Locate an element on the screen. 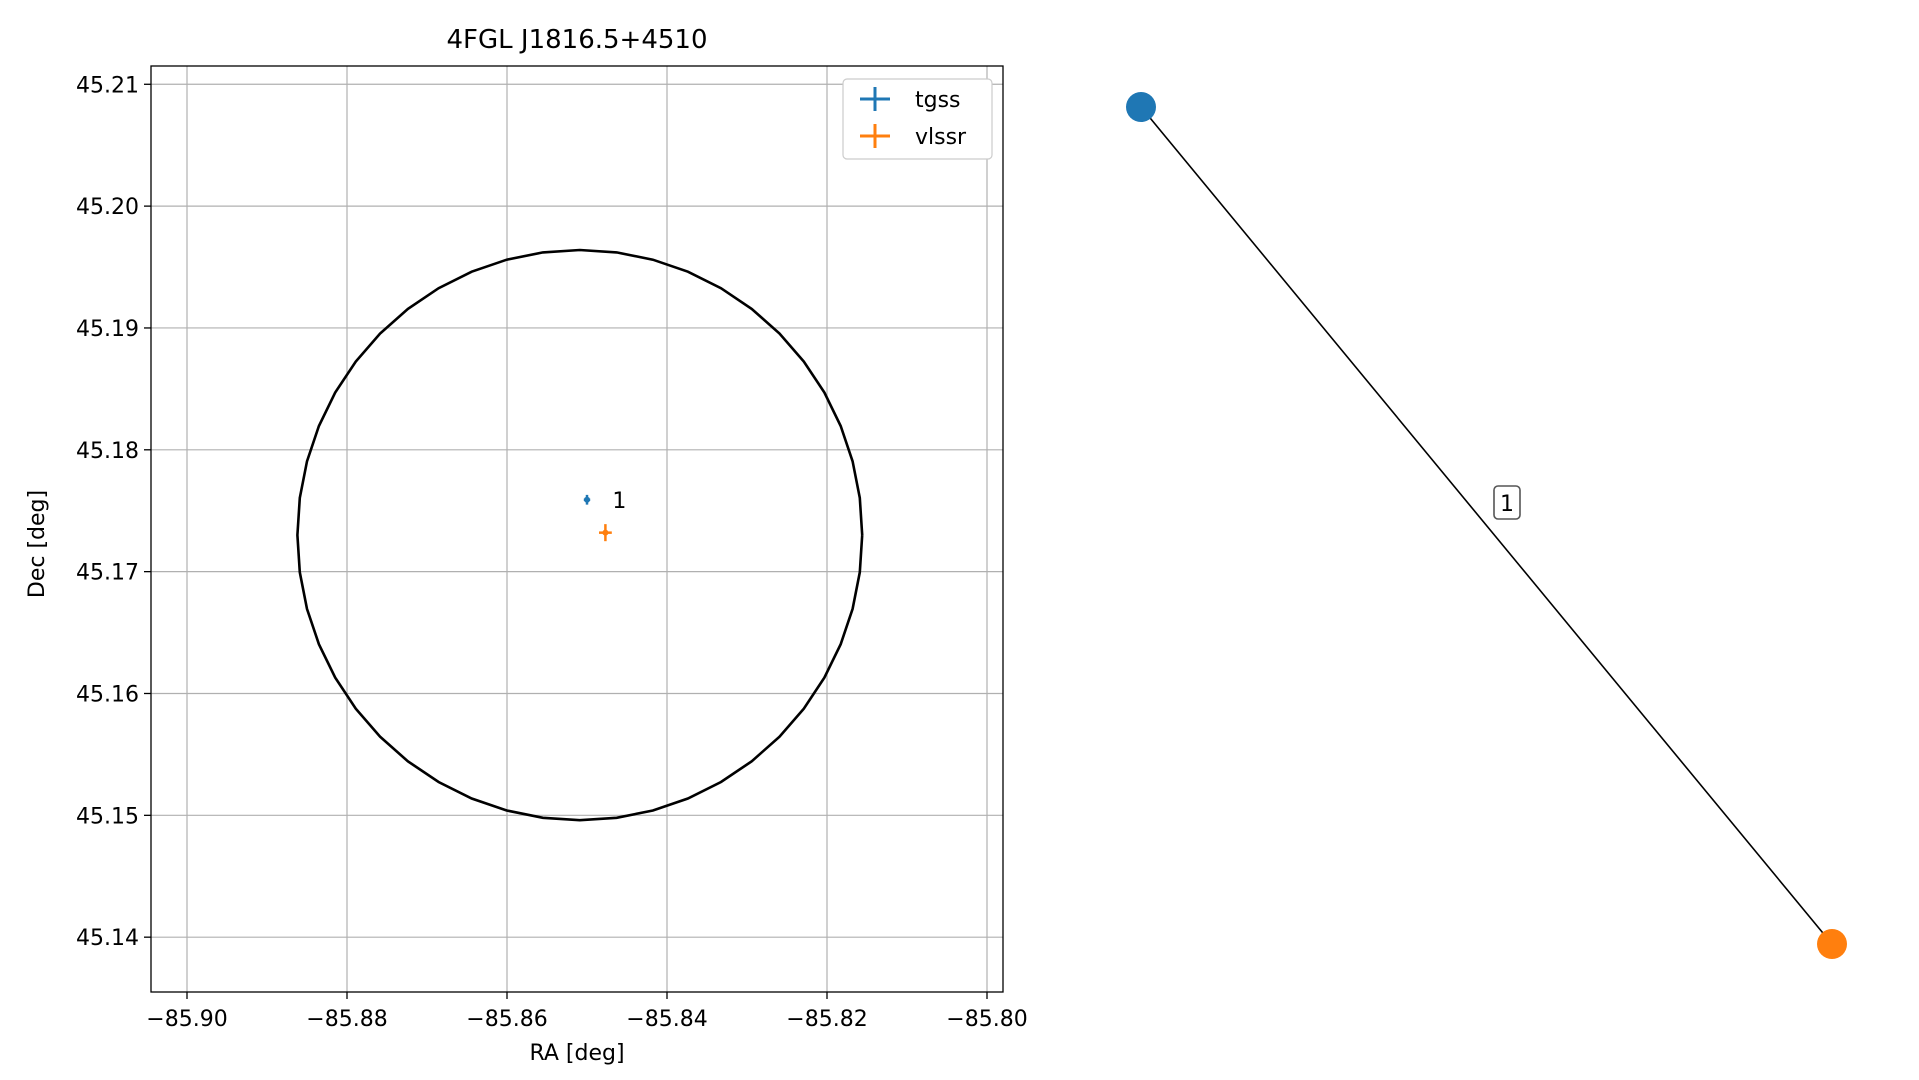 The image size is (1919, 1080). legend-item-vlssr: vlssr is located at coordinates (913, 137).